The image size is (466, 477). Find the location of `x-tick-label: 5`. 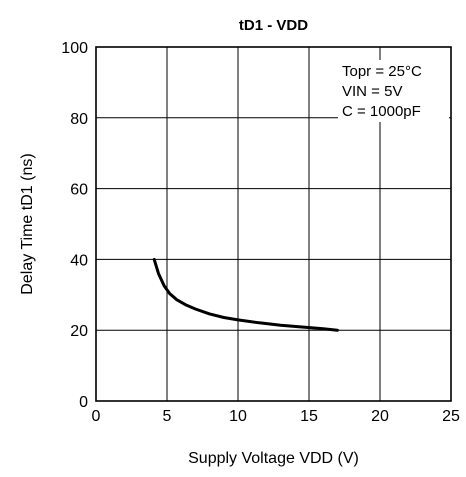

x-tick-label: 5 is located at coordinates (167, 416).